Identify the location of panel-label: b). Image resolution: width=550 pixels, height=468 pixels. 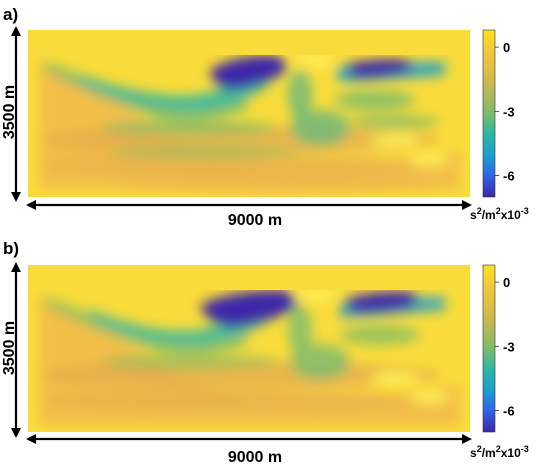
(11, 248).